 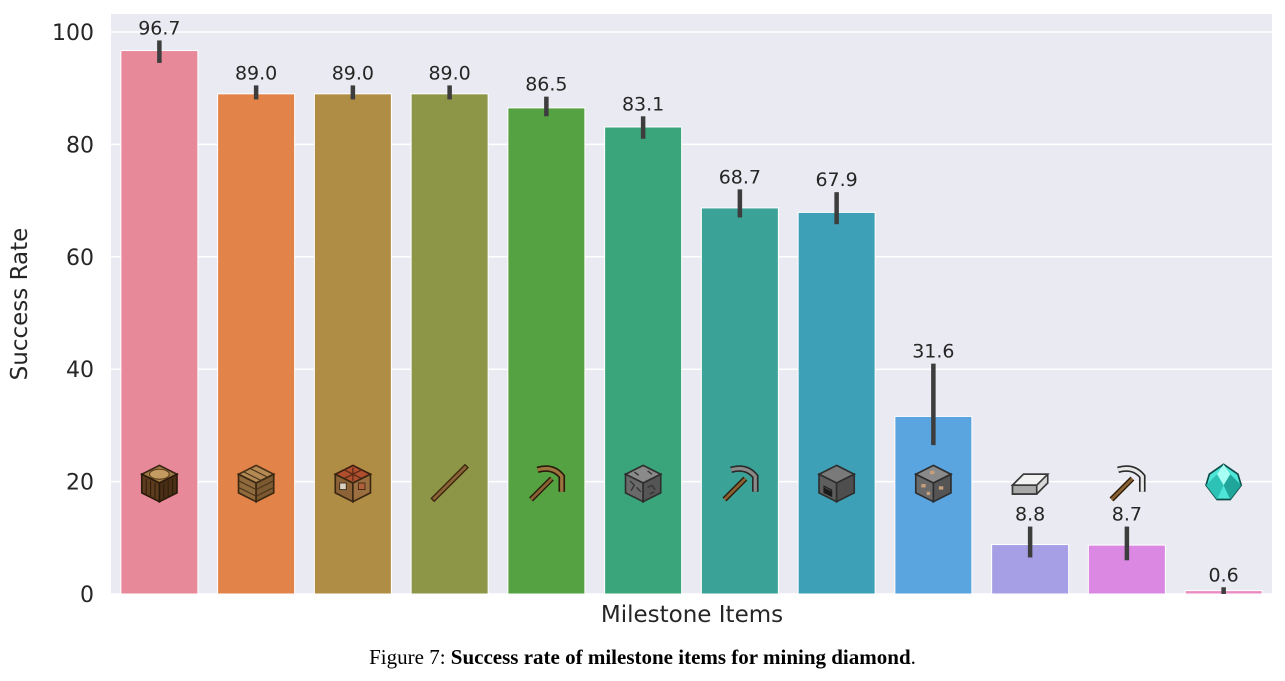 What do you see at coordinates (1224, 575) in the screenshot?
I see `bar-value-label: 0.6` at bounding box center [1224, 575].